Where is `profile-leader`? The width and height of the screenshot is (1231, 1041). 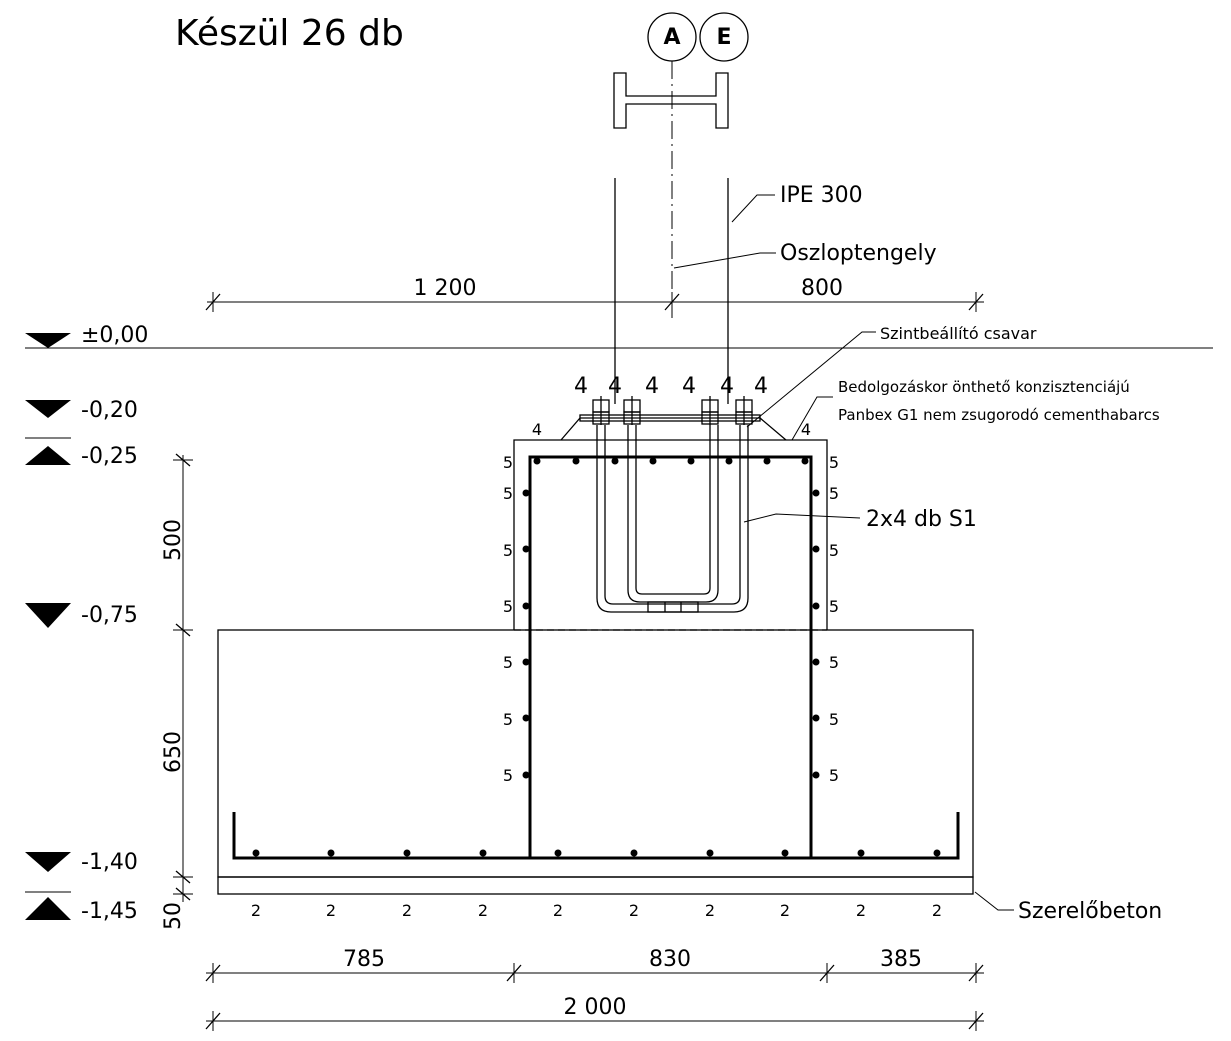 profile-leader is located at coordinates (753, 208).